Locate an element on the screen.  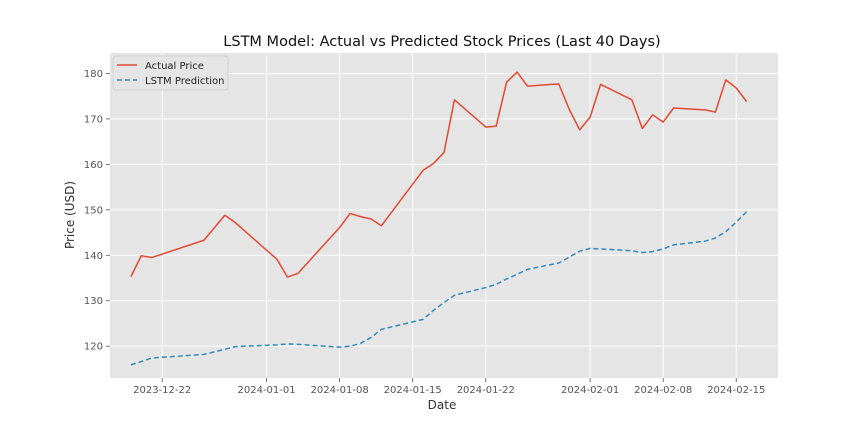
y-tick-label: 170 is located at coordinates (93, 119).